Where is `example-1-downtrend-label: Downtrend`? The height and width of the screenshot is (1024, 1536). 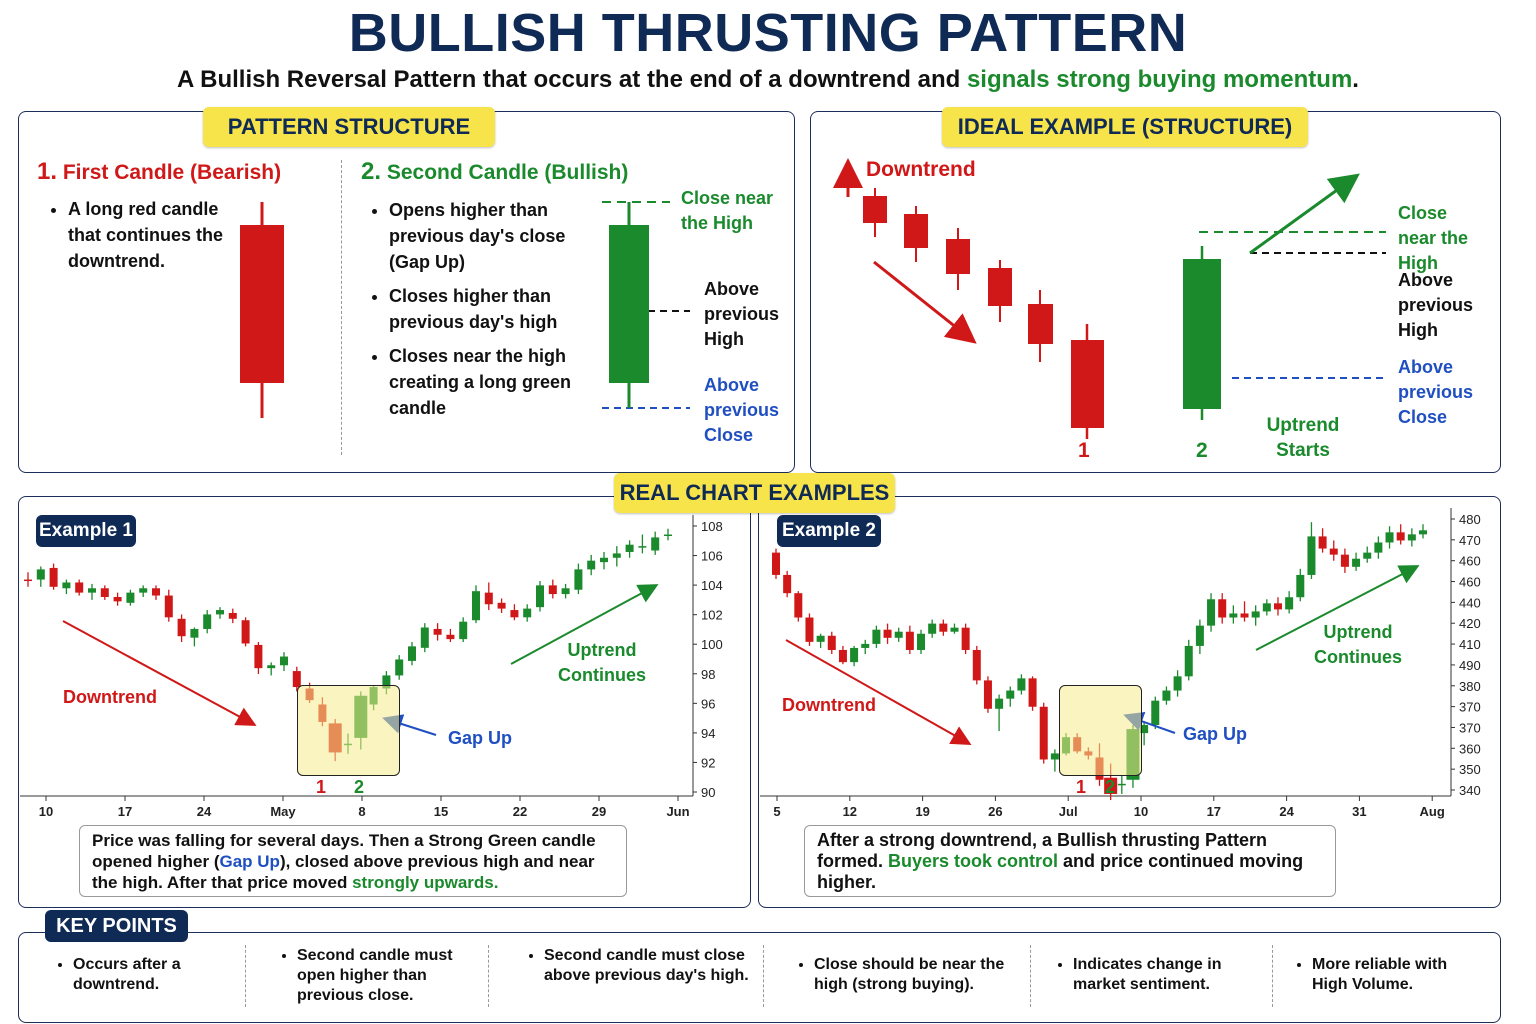
example-1-downtrend-label: Downtrend is located at coordinates (110, 697).